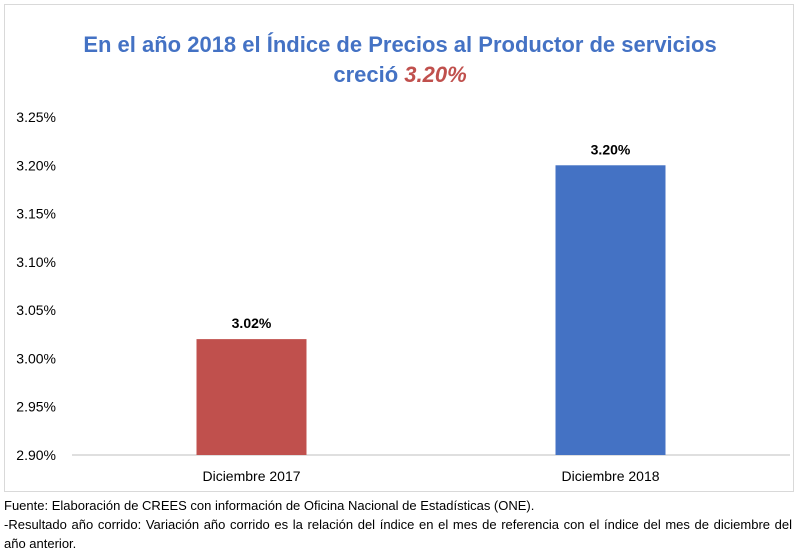 This screenshot has height=554, width=800. Describe the element at coordinates (610, 476) in the screenshot. I see `x-tick-label: Diciembre 2018` at that location.